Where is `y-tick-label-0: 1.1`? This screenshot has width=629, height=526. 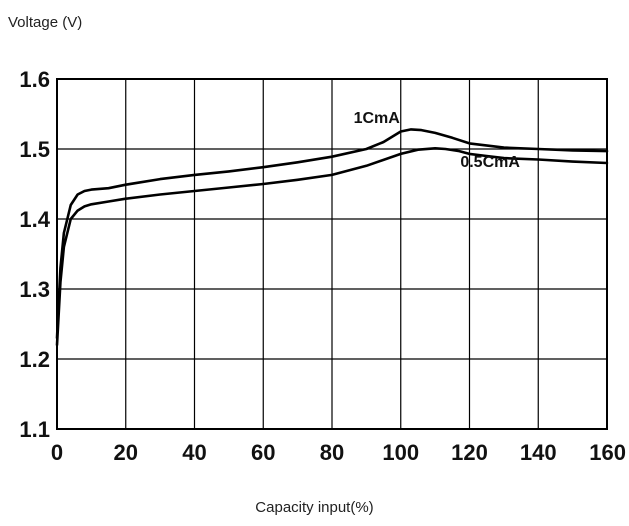
y-tick-label-0: 1.1 is located at coordinates (34, 429).